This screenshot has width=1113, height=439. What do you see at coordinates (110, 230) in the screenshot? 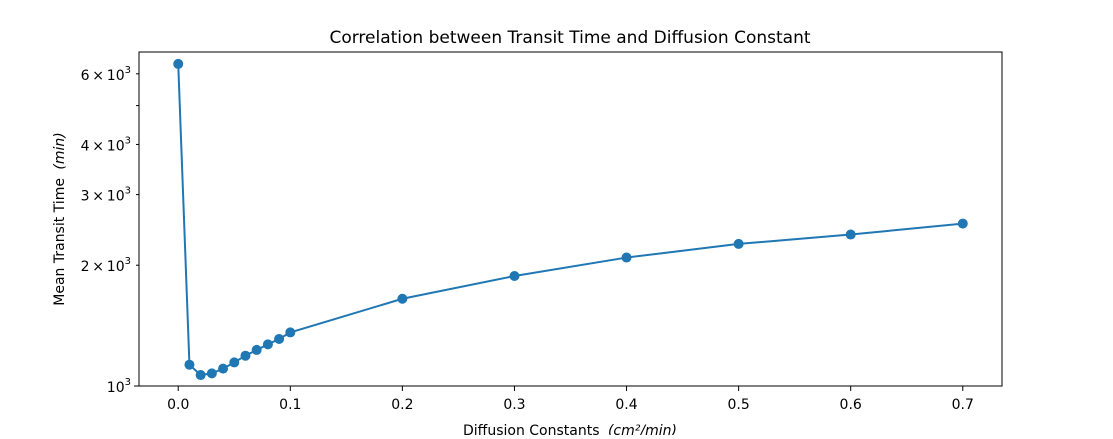
I see `y-axis: 103 2 × 103 3 × 103 4 × 103 6 × 103` at bounding box center [110, 230].